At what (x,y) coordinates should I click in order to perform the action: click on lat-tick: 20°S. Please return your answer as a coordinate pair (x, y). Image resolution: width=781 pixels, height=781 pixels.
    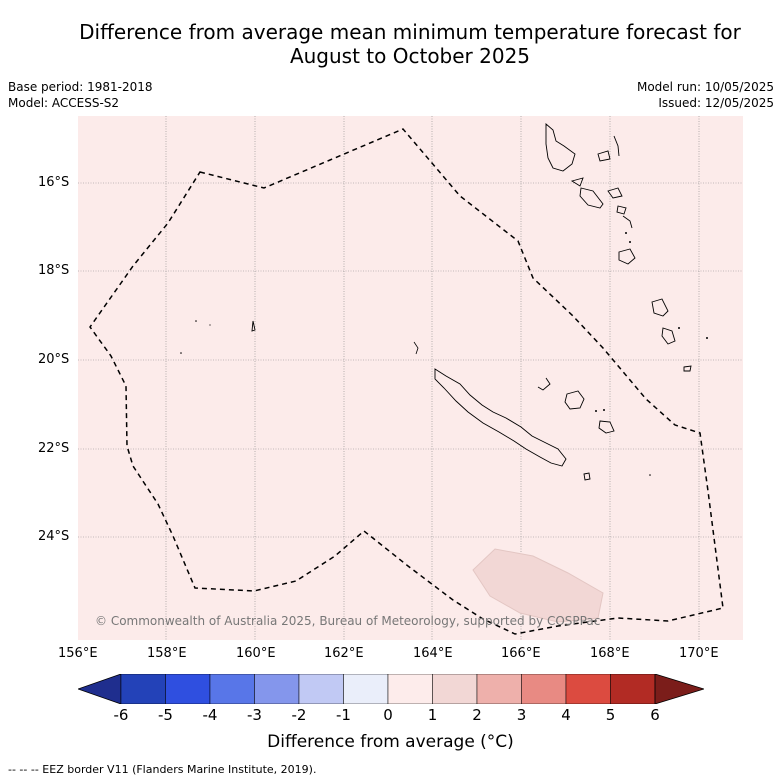
    Looking at the image, I should click on (54, 359).